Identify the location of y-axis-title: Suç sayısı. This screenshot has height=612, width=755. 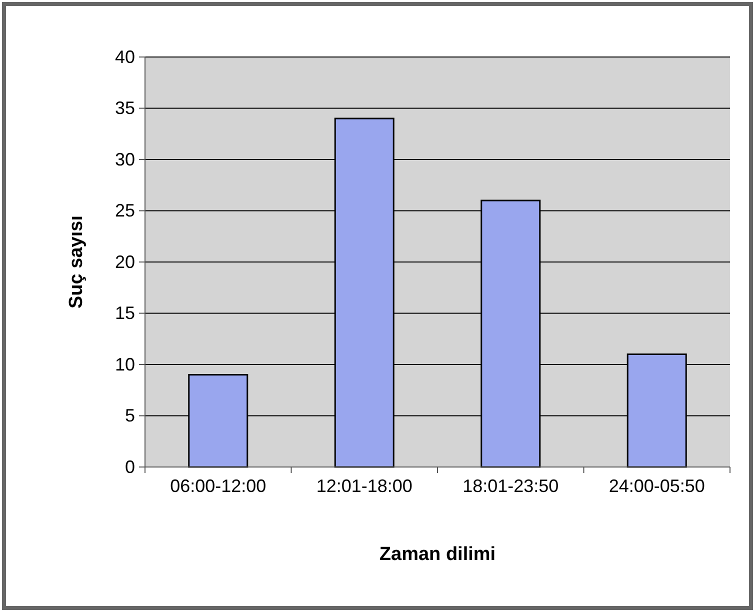
(76, 262).